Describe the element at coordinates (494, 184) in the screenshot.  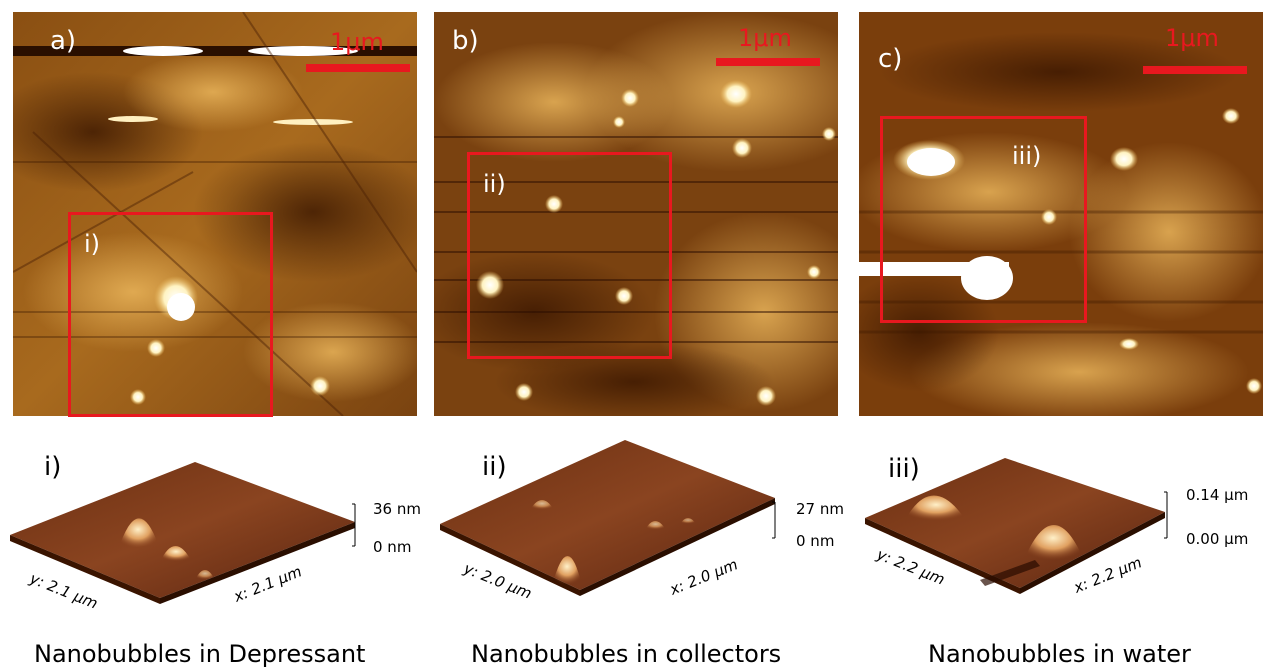
I see `roi-label-ii: ii)` at that location.